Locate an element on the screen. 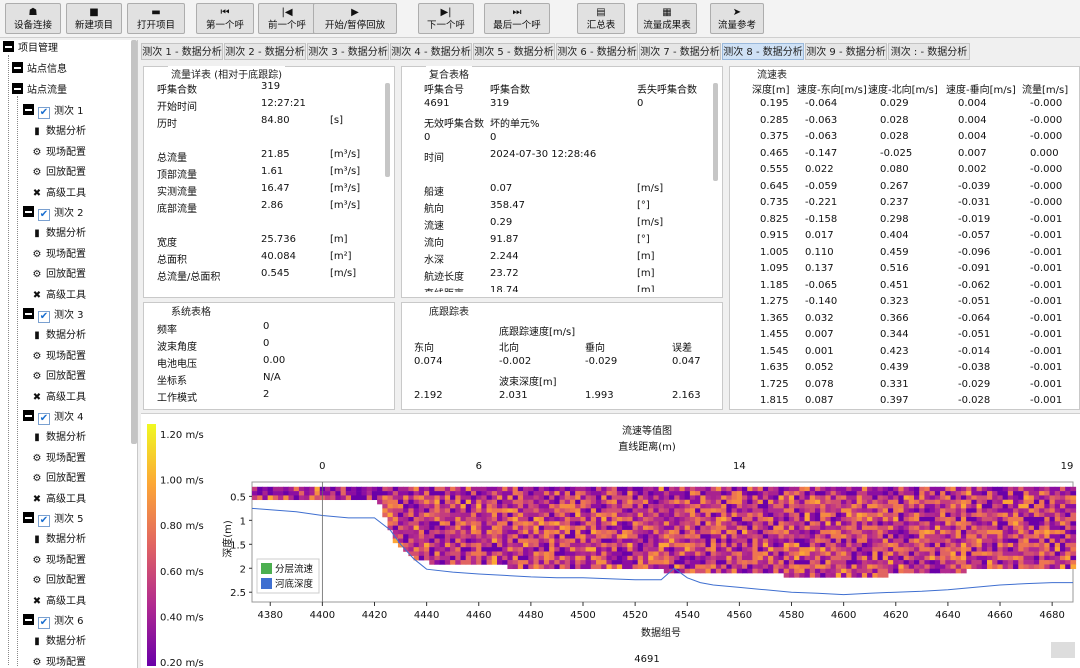 The image size is (1080, 668). tree-site-flow: 站点流量 is located at coordinates (39, 91).